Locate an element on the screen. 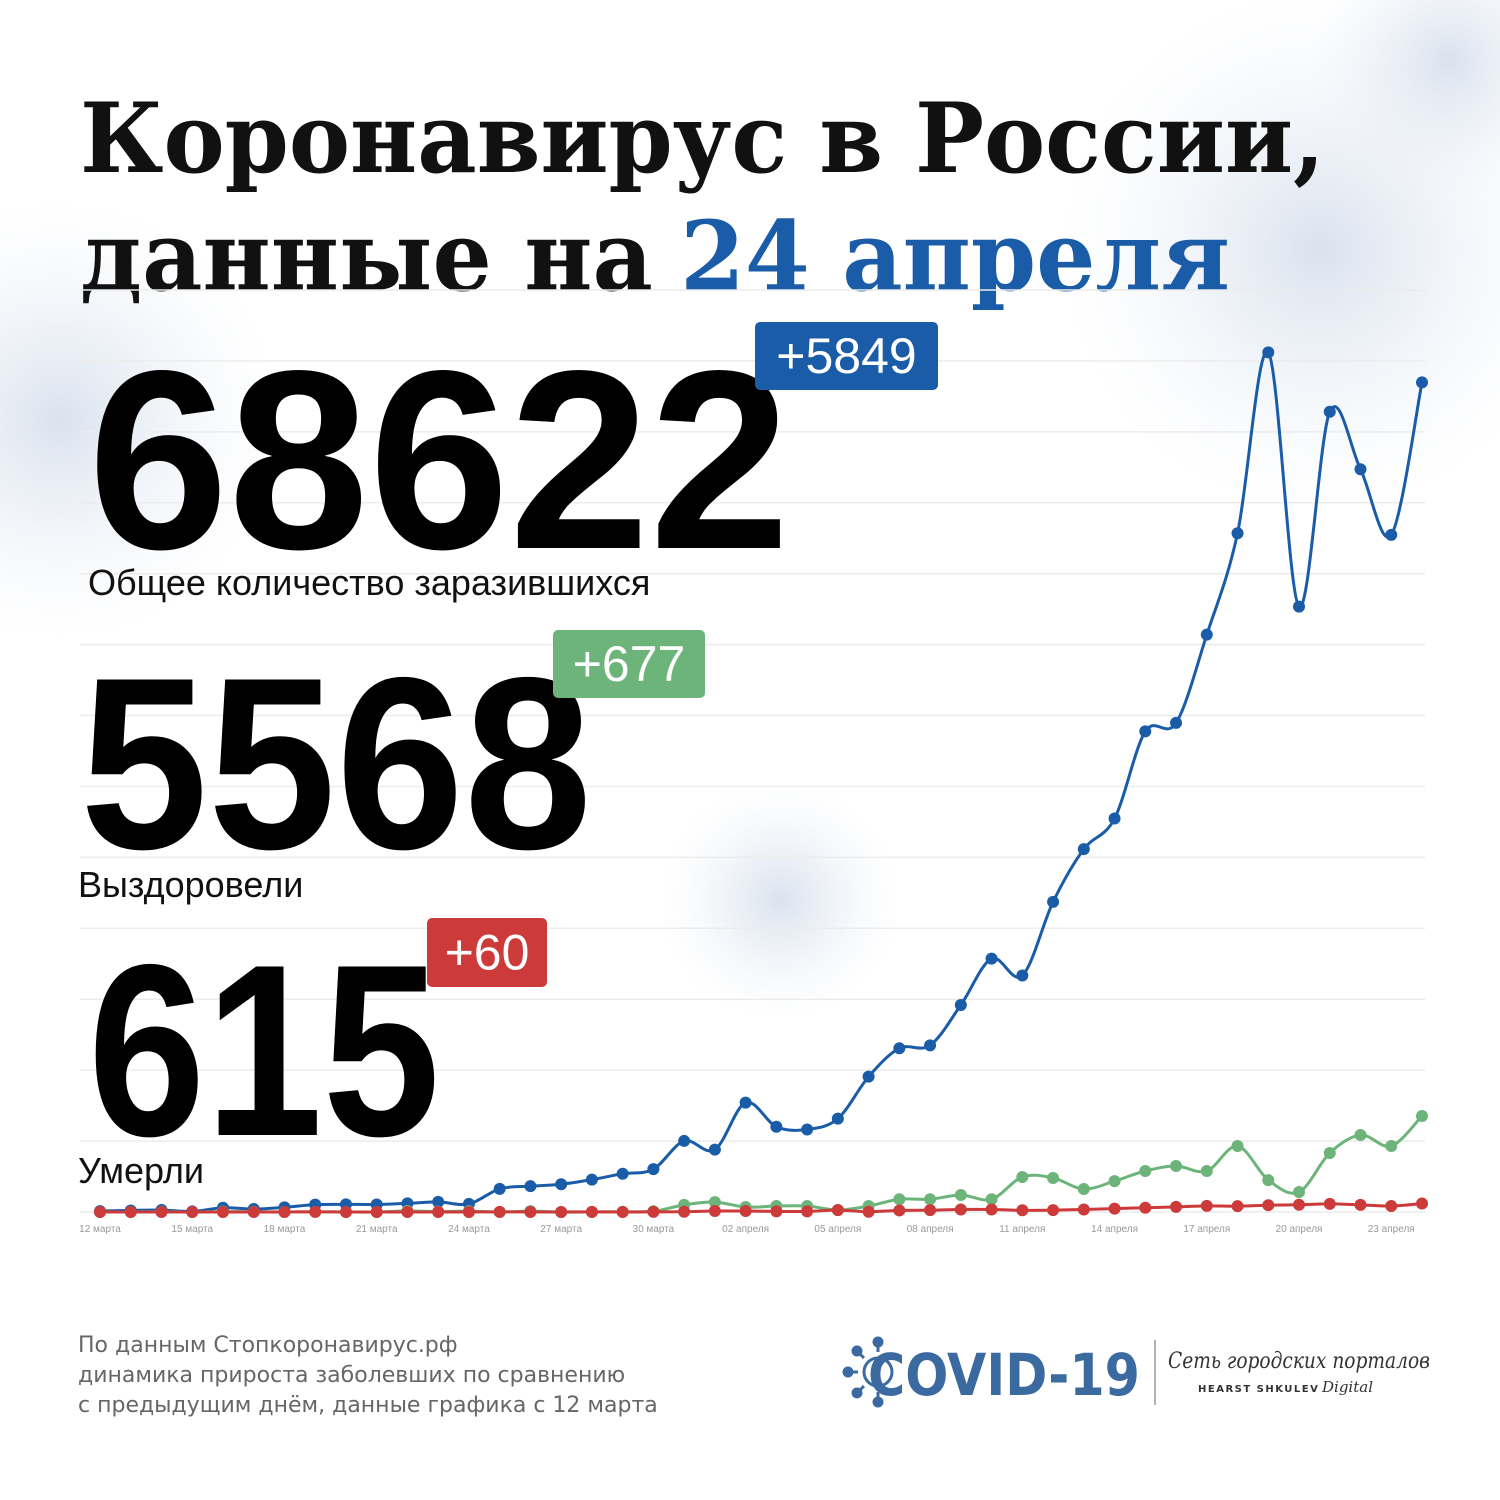  stat-change: +60 is located at coordinates (487, 953).